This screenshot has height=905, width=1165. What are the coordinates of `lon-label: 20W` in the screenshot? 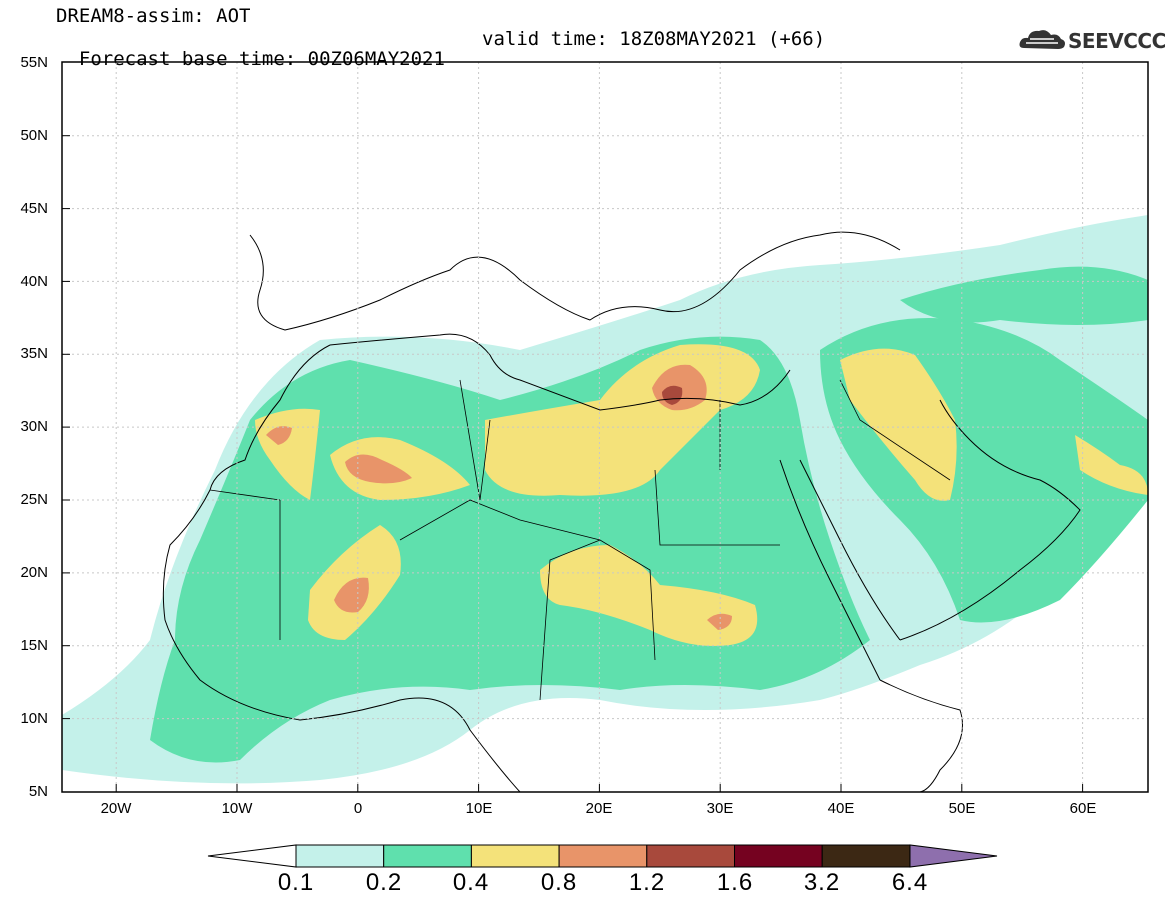 It's located at (116, 808).